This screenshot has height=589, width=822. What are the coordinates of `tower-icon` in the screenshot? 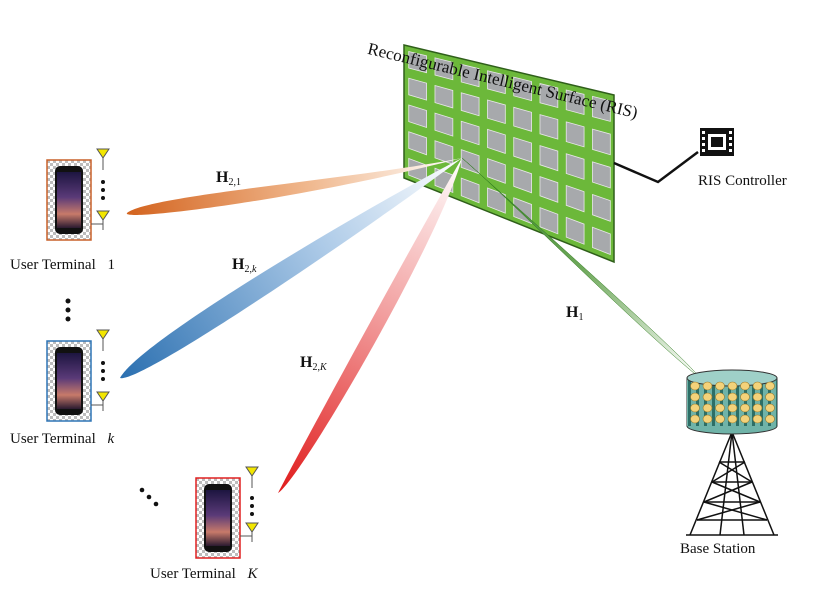 It's located at (732, 483).